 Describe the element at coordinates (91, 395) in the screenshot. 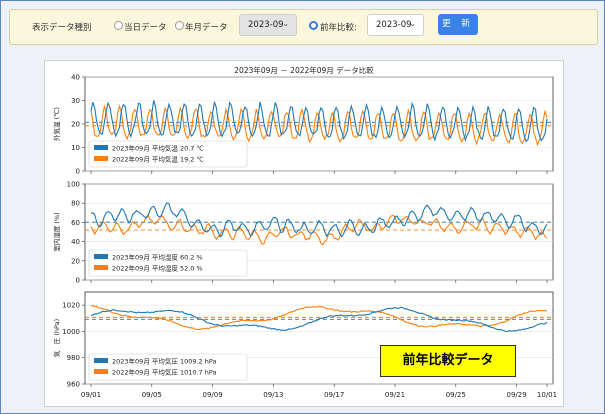

I see `x-tick-label: 09/01` at that location.